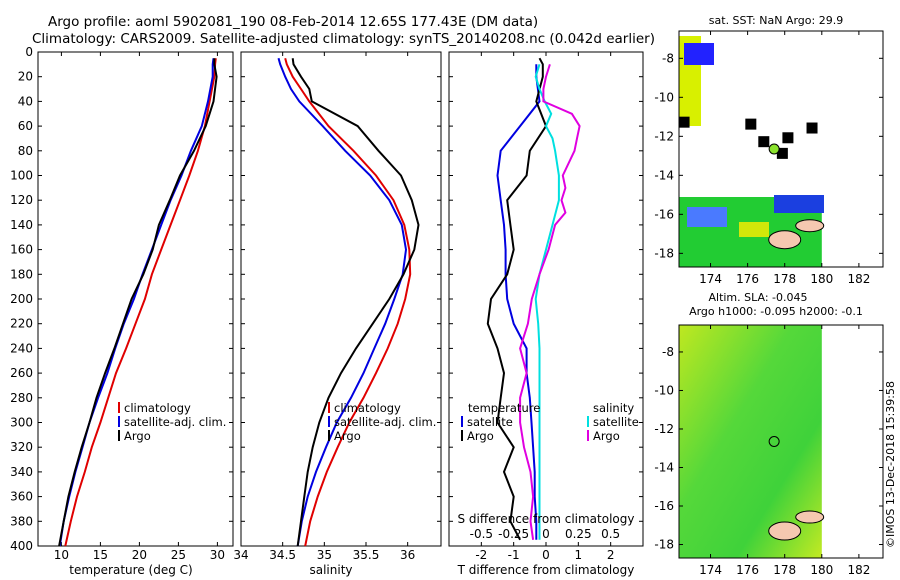 The width and height of the screenshot is (900, 580). What do you see at coordinates (21, 348) in the screenshot?
I see `y-tick-label: 240` at bounding box center [21, 348].